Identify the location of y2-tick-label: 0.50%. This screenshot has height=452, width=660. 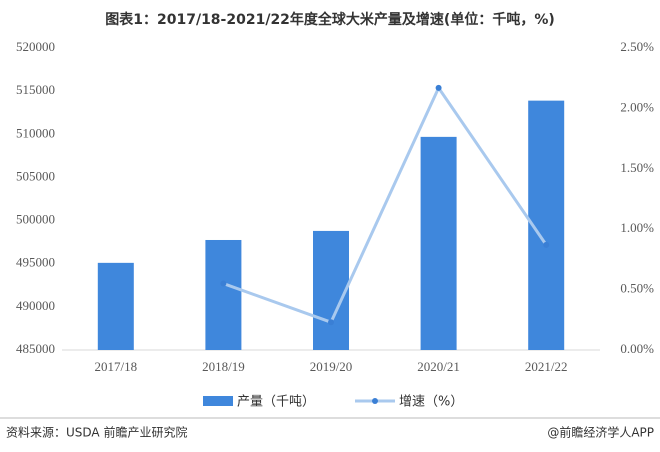
(637, 288).